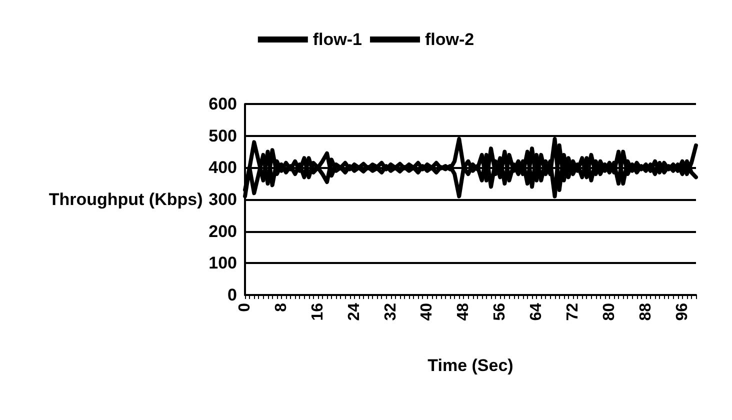  Describe the element at coordinates (222, 136) in the screenshot. I see `y-tick-label: 500` at that location.